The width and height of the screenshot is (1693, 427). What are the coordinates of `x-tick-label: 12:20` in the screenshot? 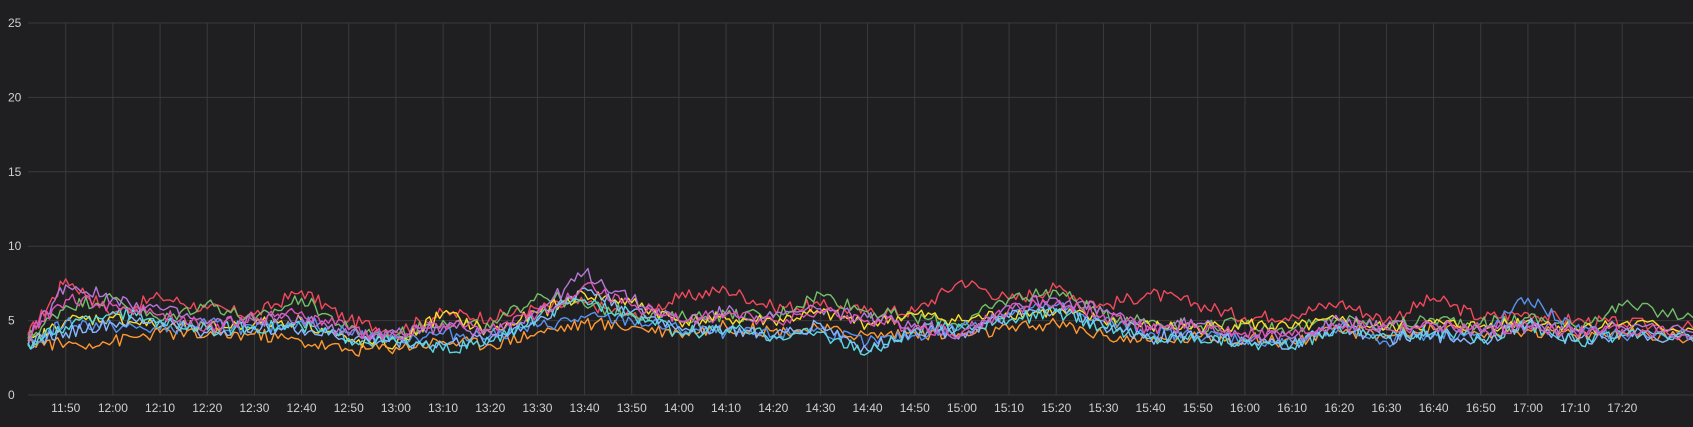 It's located at (207, 408).